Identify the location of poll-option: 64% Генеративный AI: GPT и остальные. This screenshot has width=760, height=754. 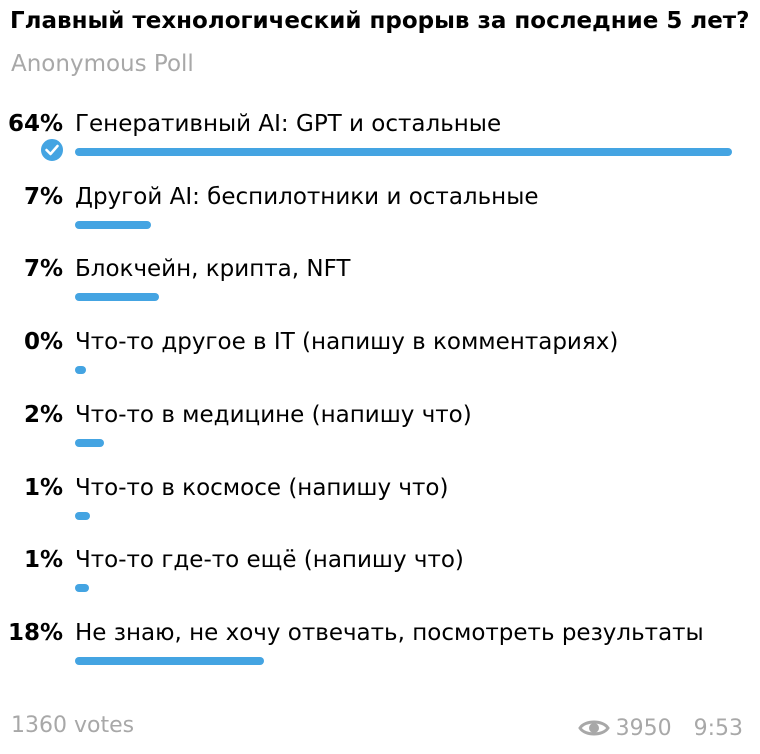
(380, 138).